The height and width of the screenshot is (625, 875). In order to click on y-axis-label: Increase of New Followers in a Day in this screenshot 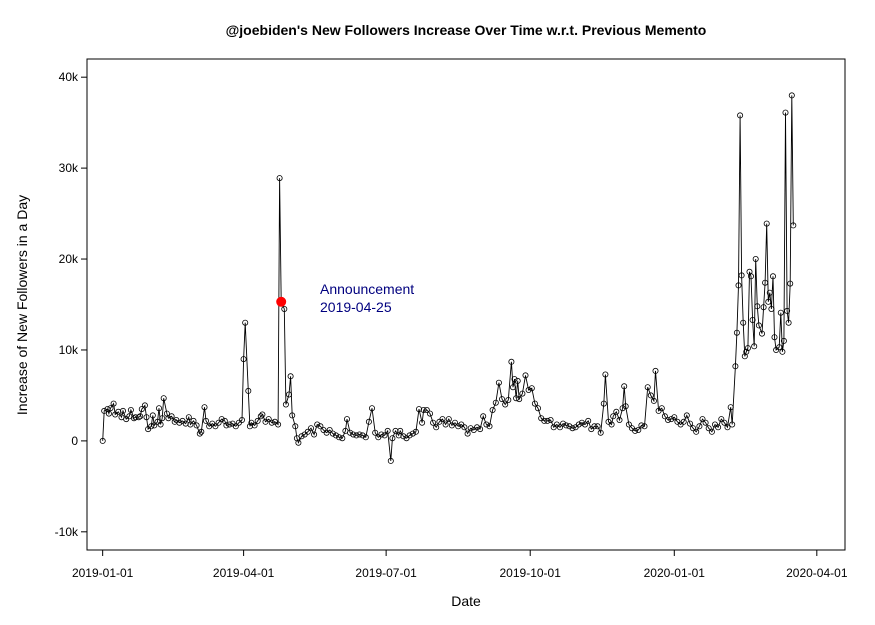, I will do `click(22, 305)`.